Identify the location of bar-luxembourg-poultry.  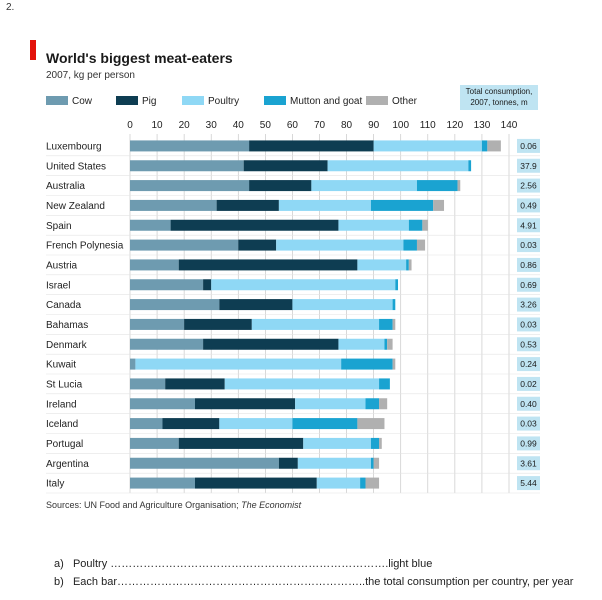
(427, 146).